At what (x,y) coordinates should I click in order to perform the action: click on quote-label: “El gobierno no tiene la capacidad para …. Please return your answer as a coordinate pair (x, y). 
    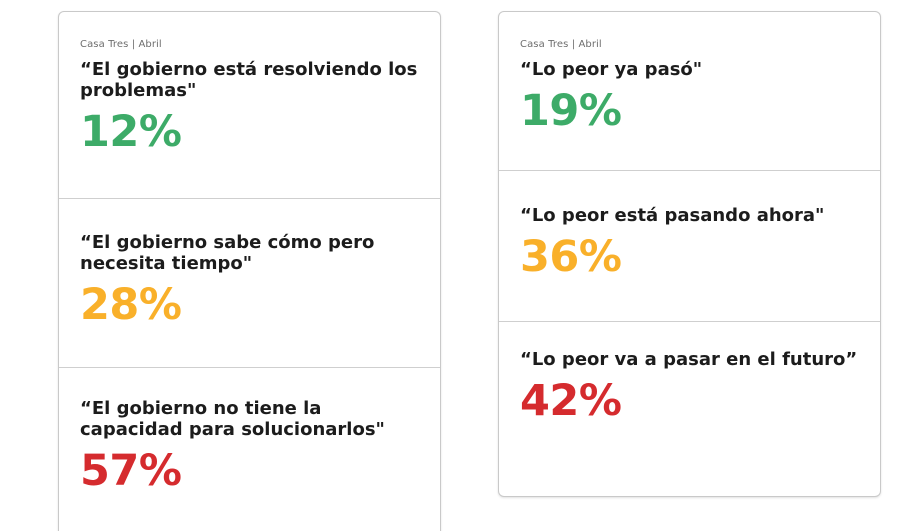
    Looking at the image, I should click on (232, 419).